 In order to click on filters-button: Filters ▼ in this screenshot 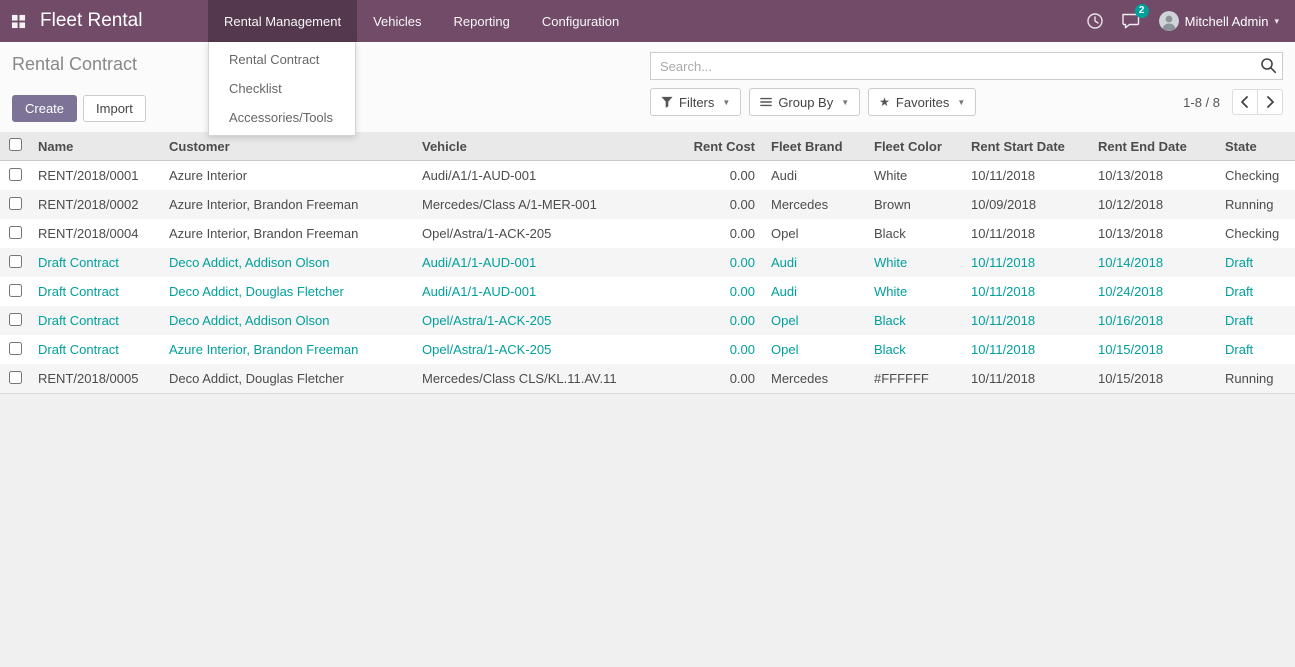, I will do `click(696, 102)`.